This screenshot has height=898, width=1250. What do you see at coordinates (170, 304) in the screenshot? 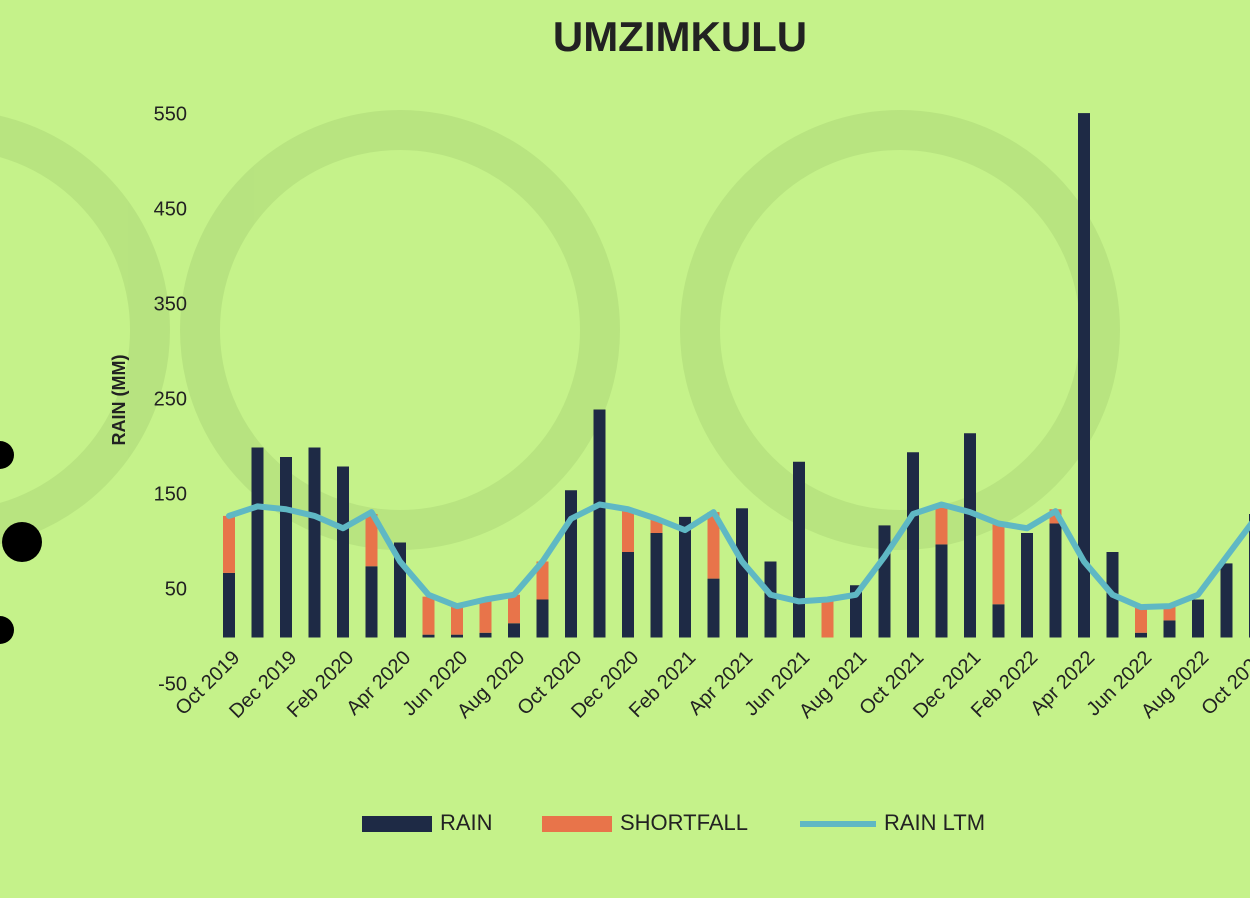
I see `y-tick-label: 350` at bounding box center [170, 304].